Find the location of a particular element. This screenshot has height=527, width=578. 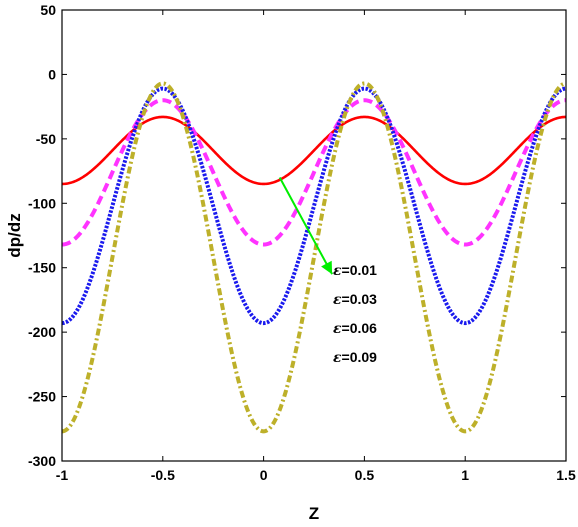

legend-entry-1: ε=0.01 is located at coordinates (355, 270).